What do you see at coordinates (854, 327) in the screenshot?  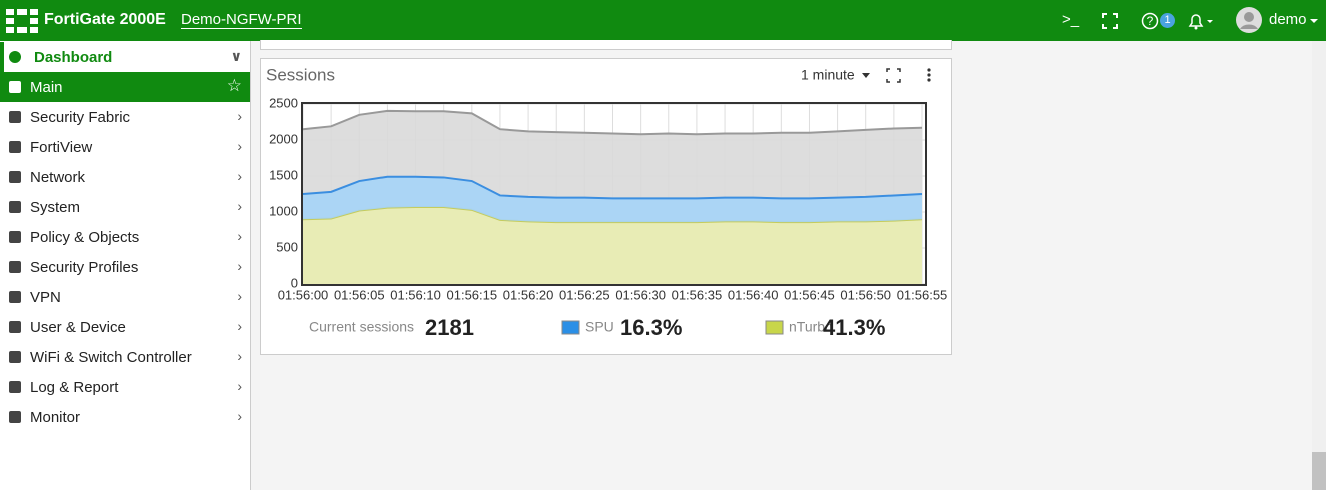 I see `legend-value: 41.3%` at bounding box center [854, 327].